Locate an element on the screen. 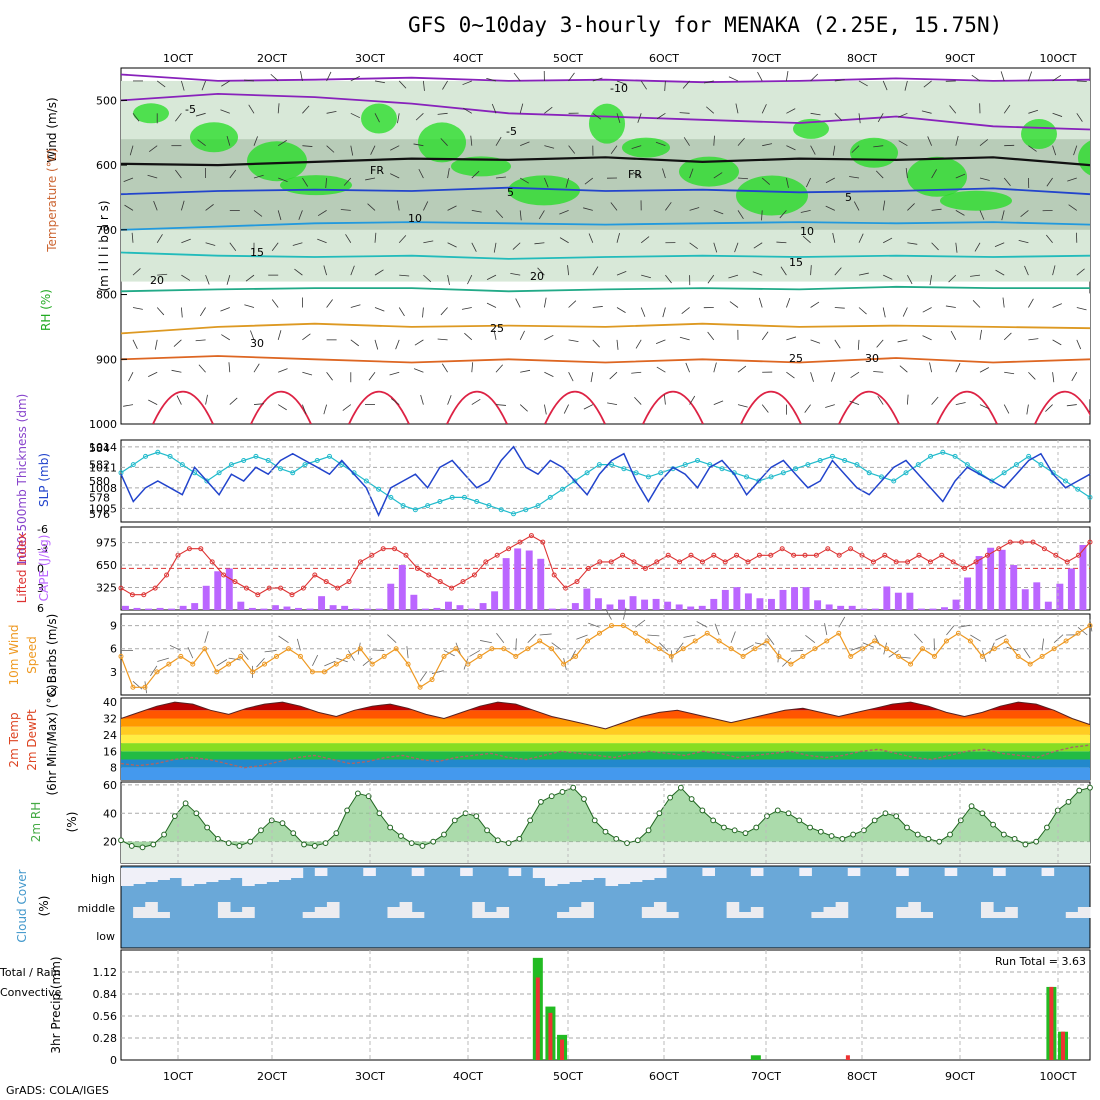 This screenshot has width=1100, height=1100. li-axis-label: Lifted Index is located at coordinates (22, 568).